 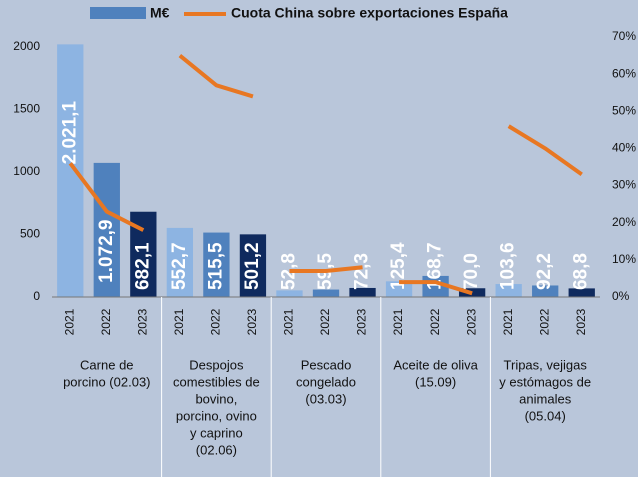 What do you see at coordinates (69, 133) in the screenshot?
I see `value-label: 2.021,1` at bounding box center [69, 133].